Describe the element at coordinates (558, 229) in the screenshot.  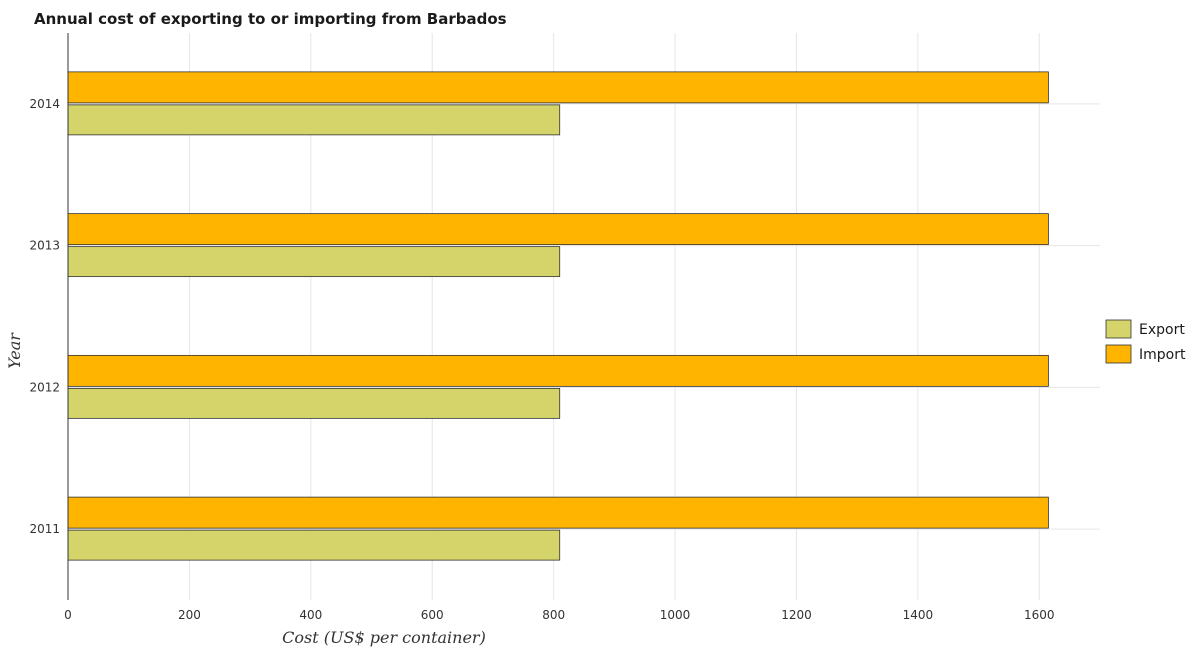
I see `bar-import-2013` at that location.